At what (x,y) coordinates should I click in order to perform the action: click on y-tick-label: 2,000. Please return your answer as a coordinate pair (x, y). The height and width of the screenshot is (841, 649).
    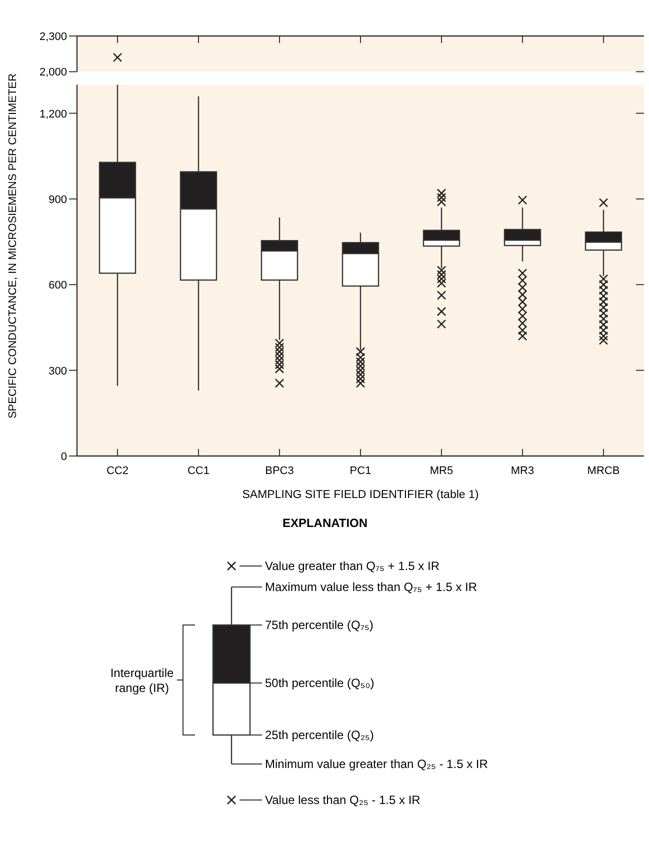
    Looking at the image, I should click on (53, 72).